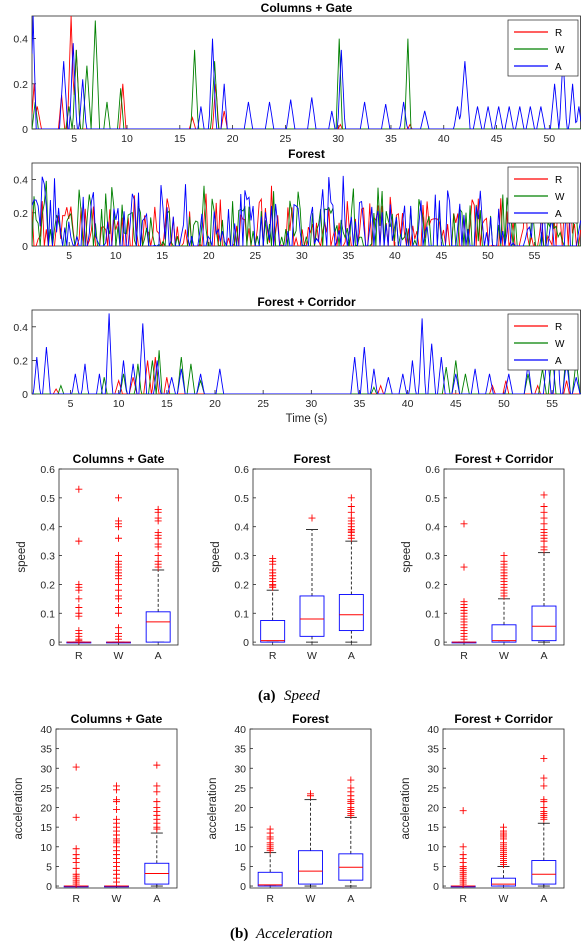  What do you see at coordinates (116, 256) in the screenshot?
I see `x-tick-label: 10` at bounding box center [116, 256].